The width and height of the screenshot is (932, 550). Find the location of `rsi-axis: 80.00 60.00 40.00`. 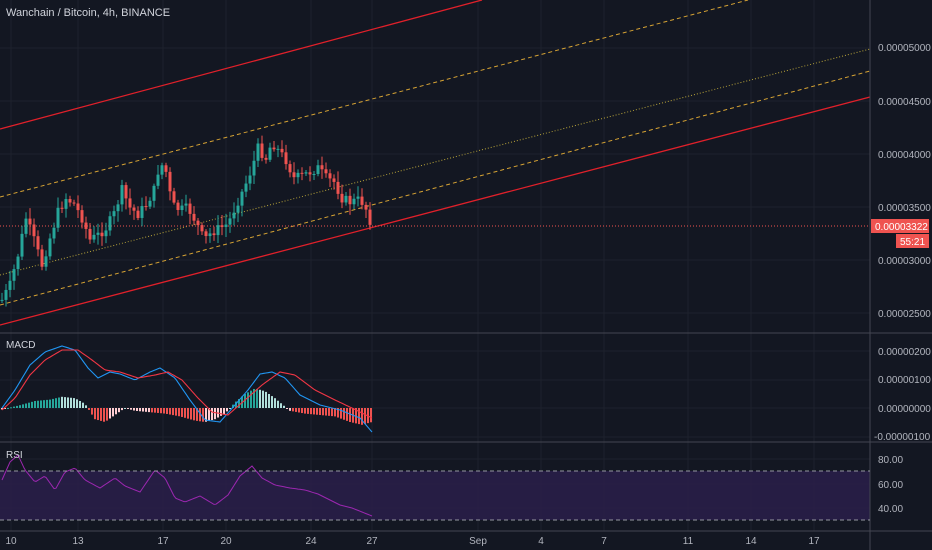

rsi-axis: 80.00 60.00 40.00 is located at coordinates (890, 485).